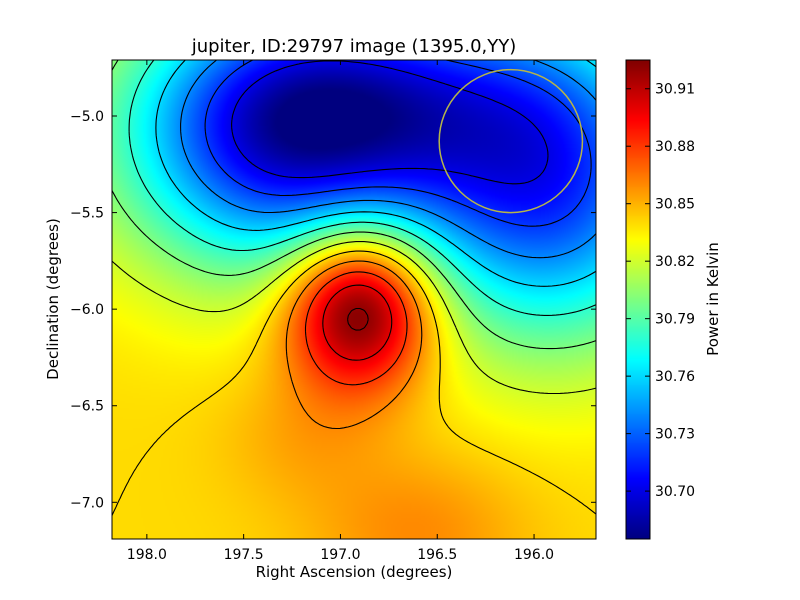 The image size is (800, 600). I want to click on x-tick-label: 198.0, so click(147, 555).